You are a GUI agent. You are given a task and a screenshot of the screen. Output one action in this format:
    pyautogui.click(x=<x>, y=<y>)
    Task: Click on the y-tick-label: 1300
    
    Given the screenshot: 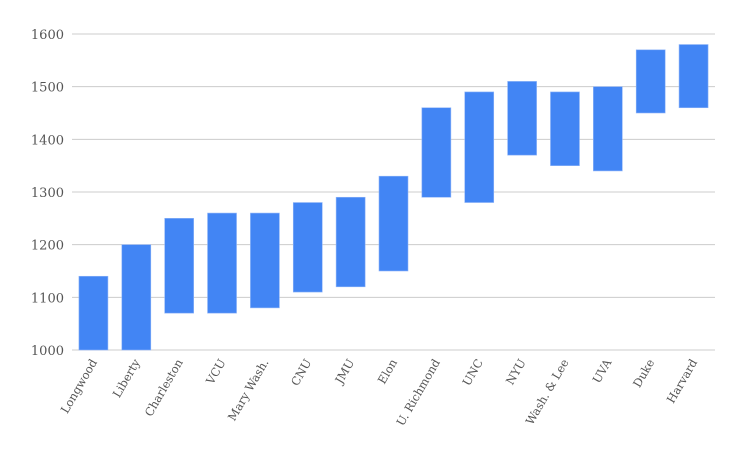 What is the action you would take?
    pyautogui.click(x=47, y=193)
    